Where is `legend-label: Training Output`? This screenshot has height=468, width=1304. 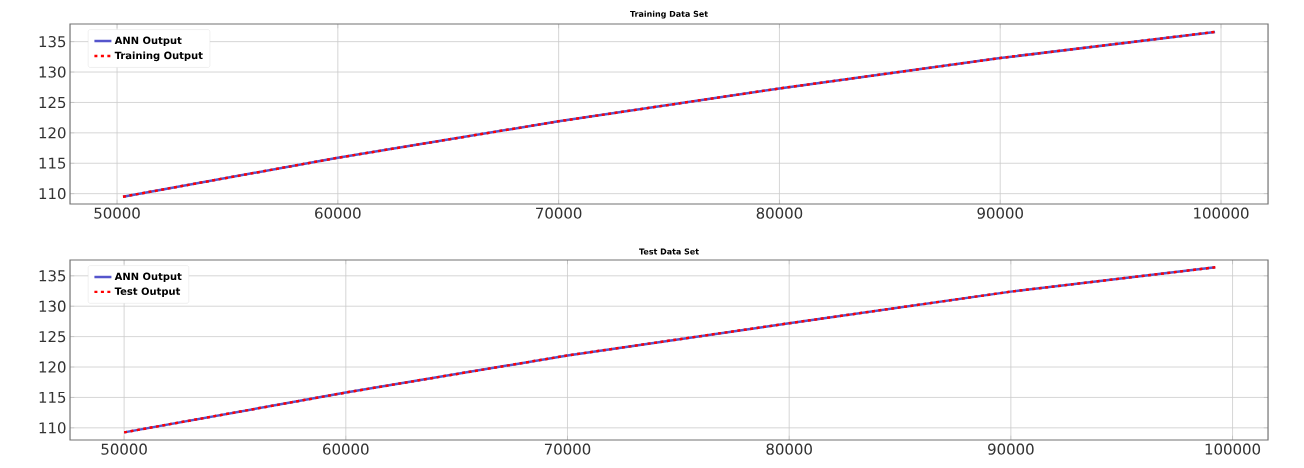 legend-label: Training Output is located at coordinates (158, 56).